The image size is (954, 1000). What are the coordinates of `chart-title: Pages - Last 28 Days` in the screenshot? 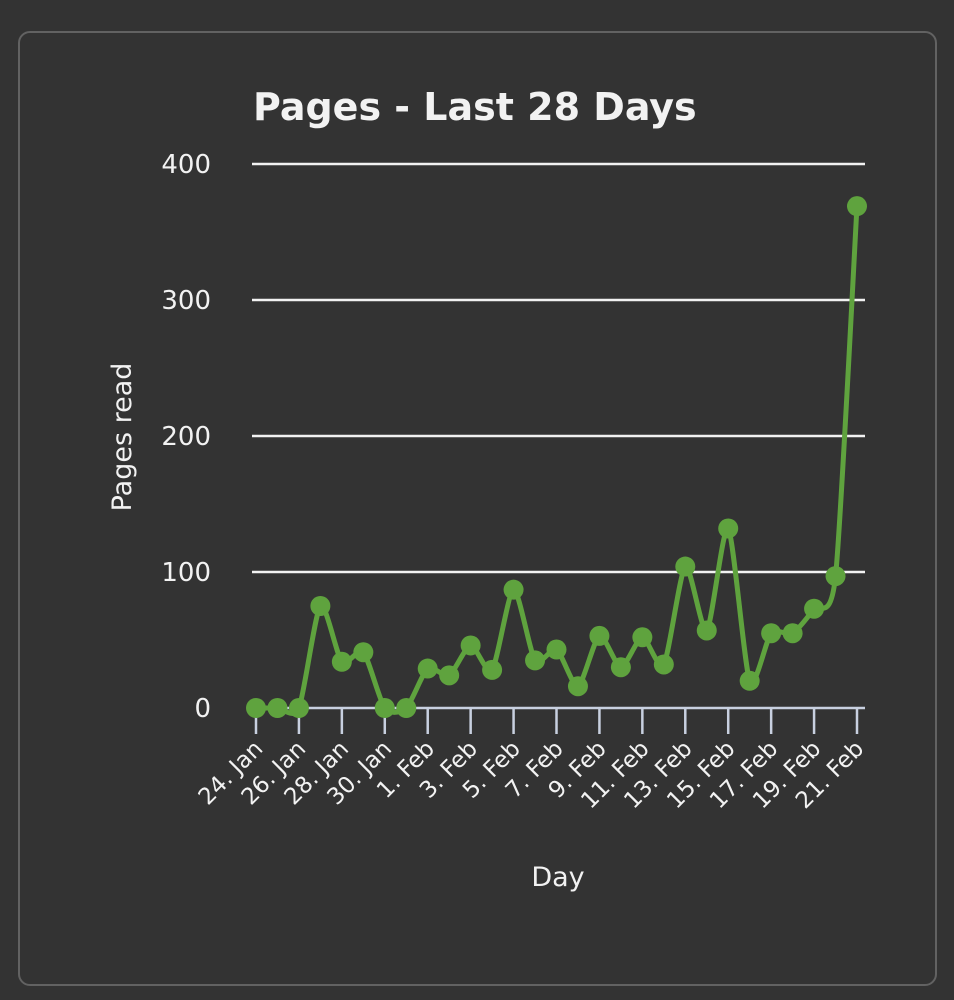 It's located at (475, 107).